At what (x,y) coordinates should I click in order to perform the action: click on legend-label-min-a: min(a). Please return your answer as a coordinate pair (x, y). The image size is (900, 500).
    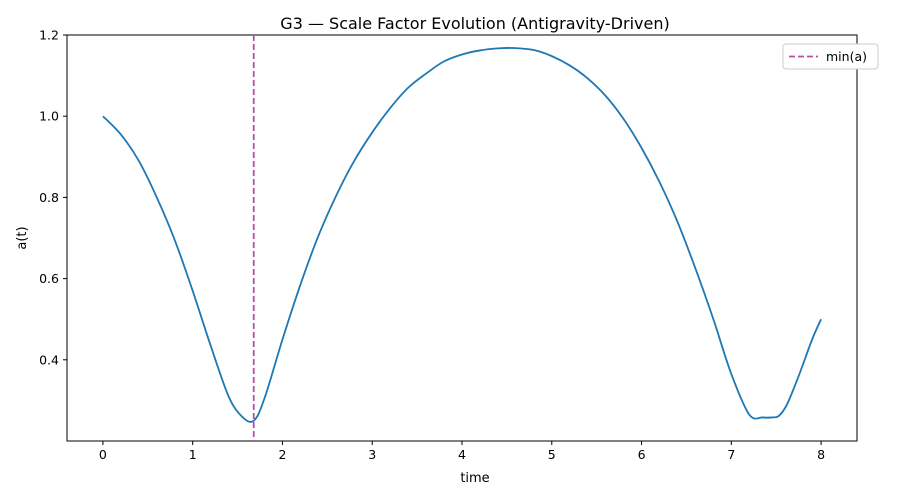
    Looking at the image, I should click on (846, 56).